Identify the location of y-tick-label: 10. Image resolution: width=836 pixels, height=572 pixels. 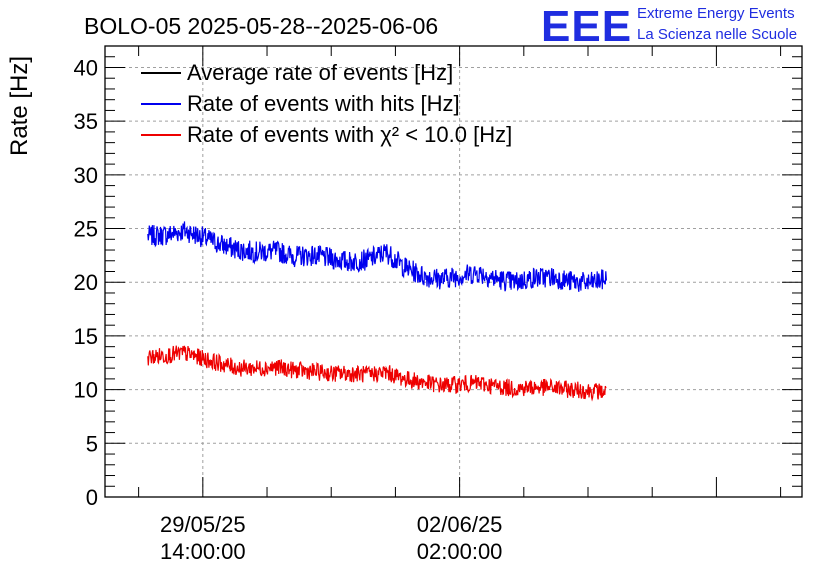
(86, 390).